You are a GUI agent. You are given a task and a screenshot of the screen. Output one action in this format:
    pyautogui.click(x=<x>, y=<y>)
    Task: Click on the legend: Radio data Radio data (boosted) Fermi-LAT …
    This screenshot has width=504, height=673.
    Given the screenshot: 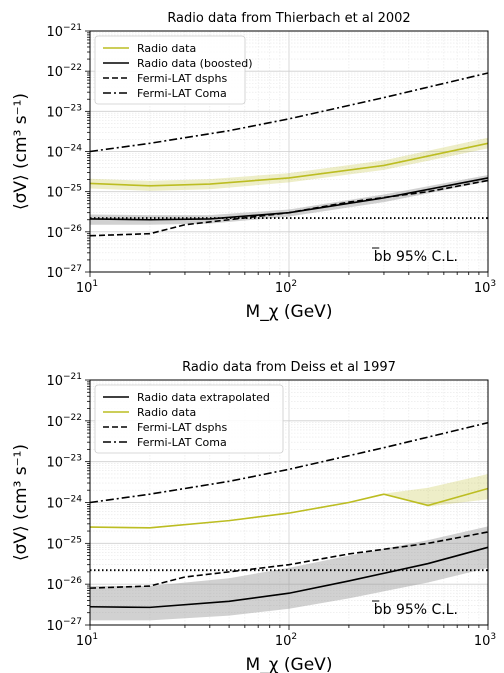 What is the action you would take?
    pyautogui.click(x=173, y=70)
    